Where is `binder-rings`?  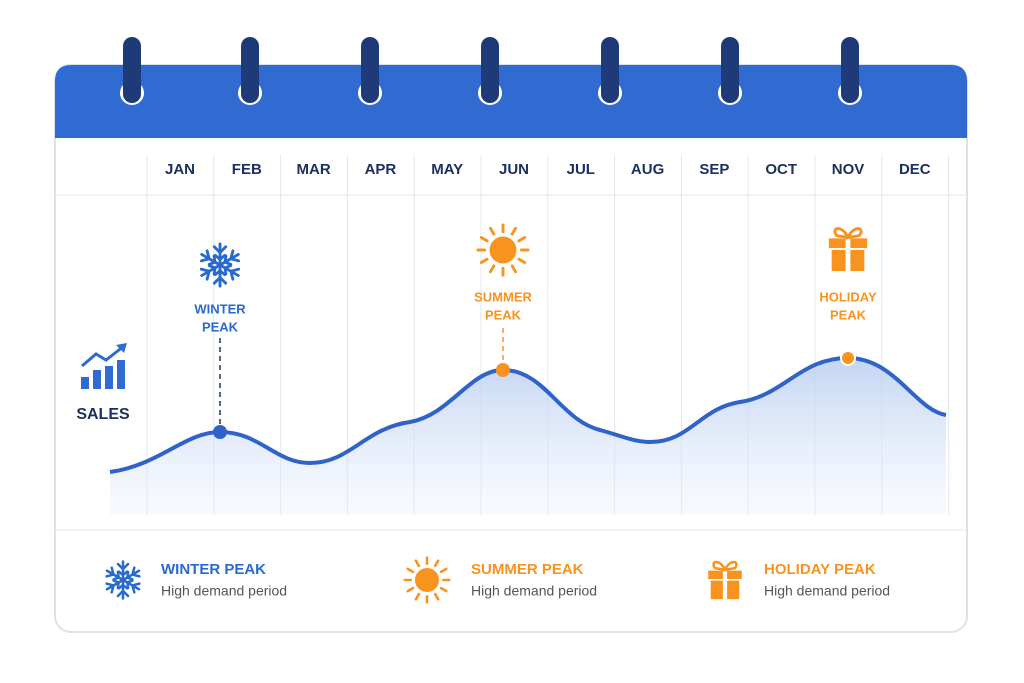
binder-rings is located at coordinates (491, 71).